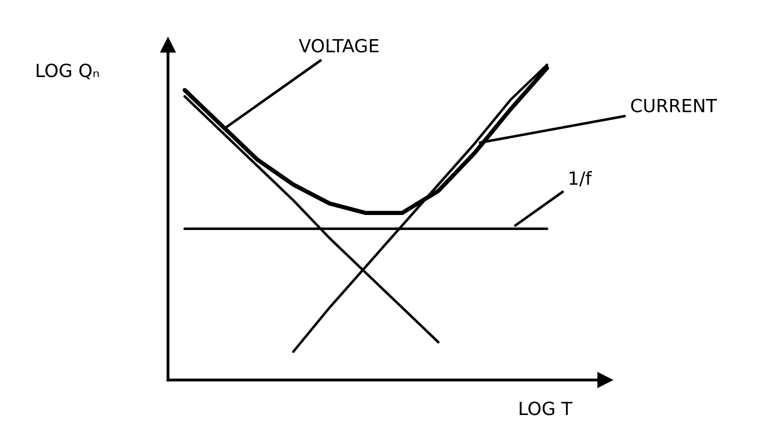  Describe the element at coordinates (674, 105) in the screenshot. I see `text: CURRENT` at that location.